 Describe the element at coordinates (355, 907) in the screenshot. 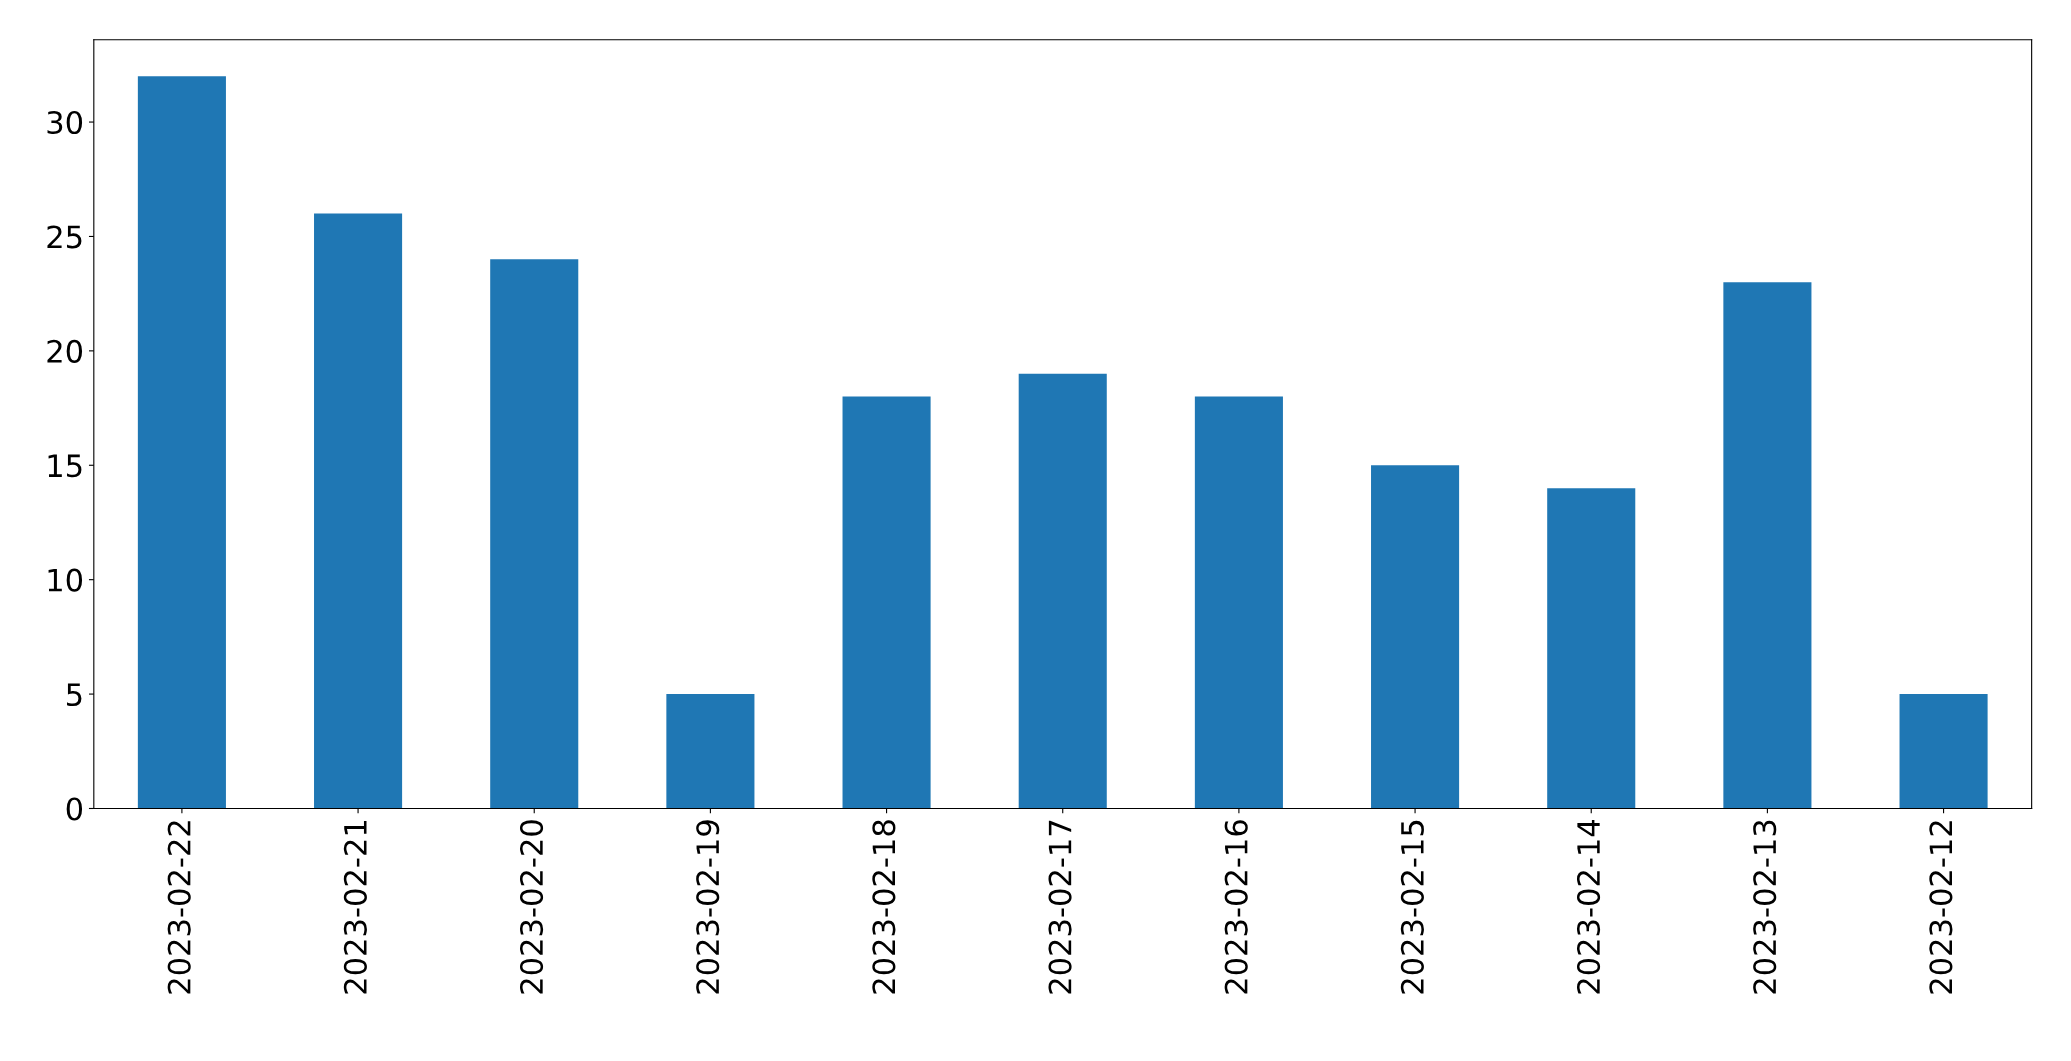

I see `x-tick-label: 2023-02-21` at that location.